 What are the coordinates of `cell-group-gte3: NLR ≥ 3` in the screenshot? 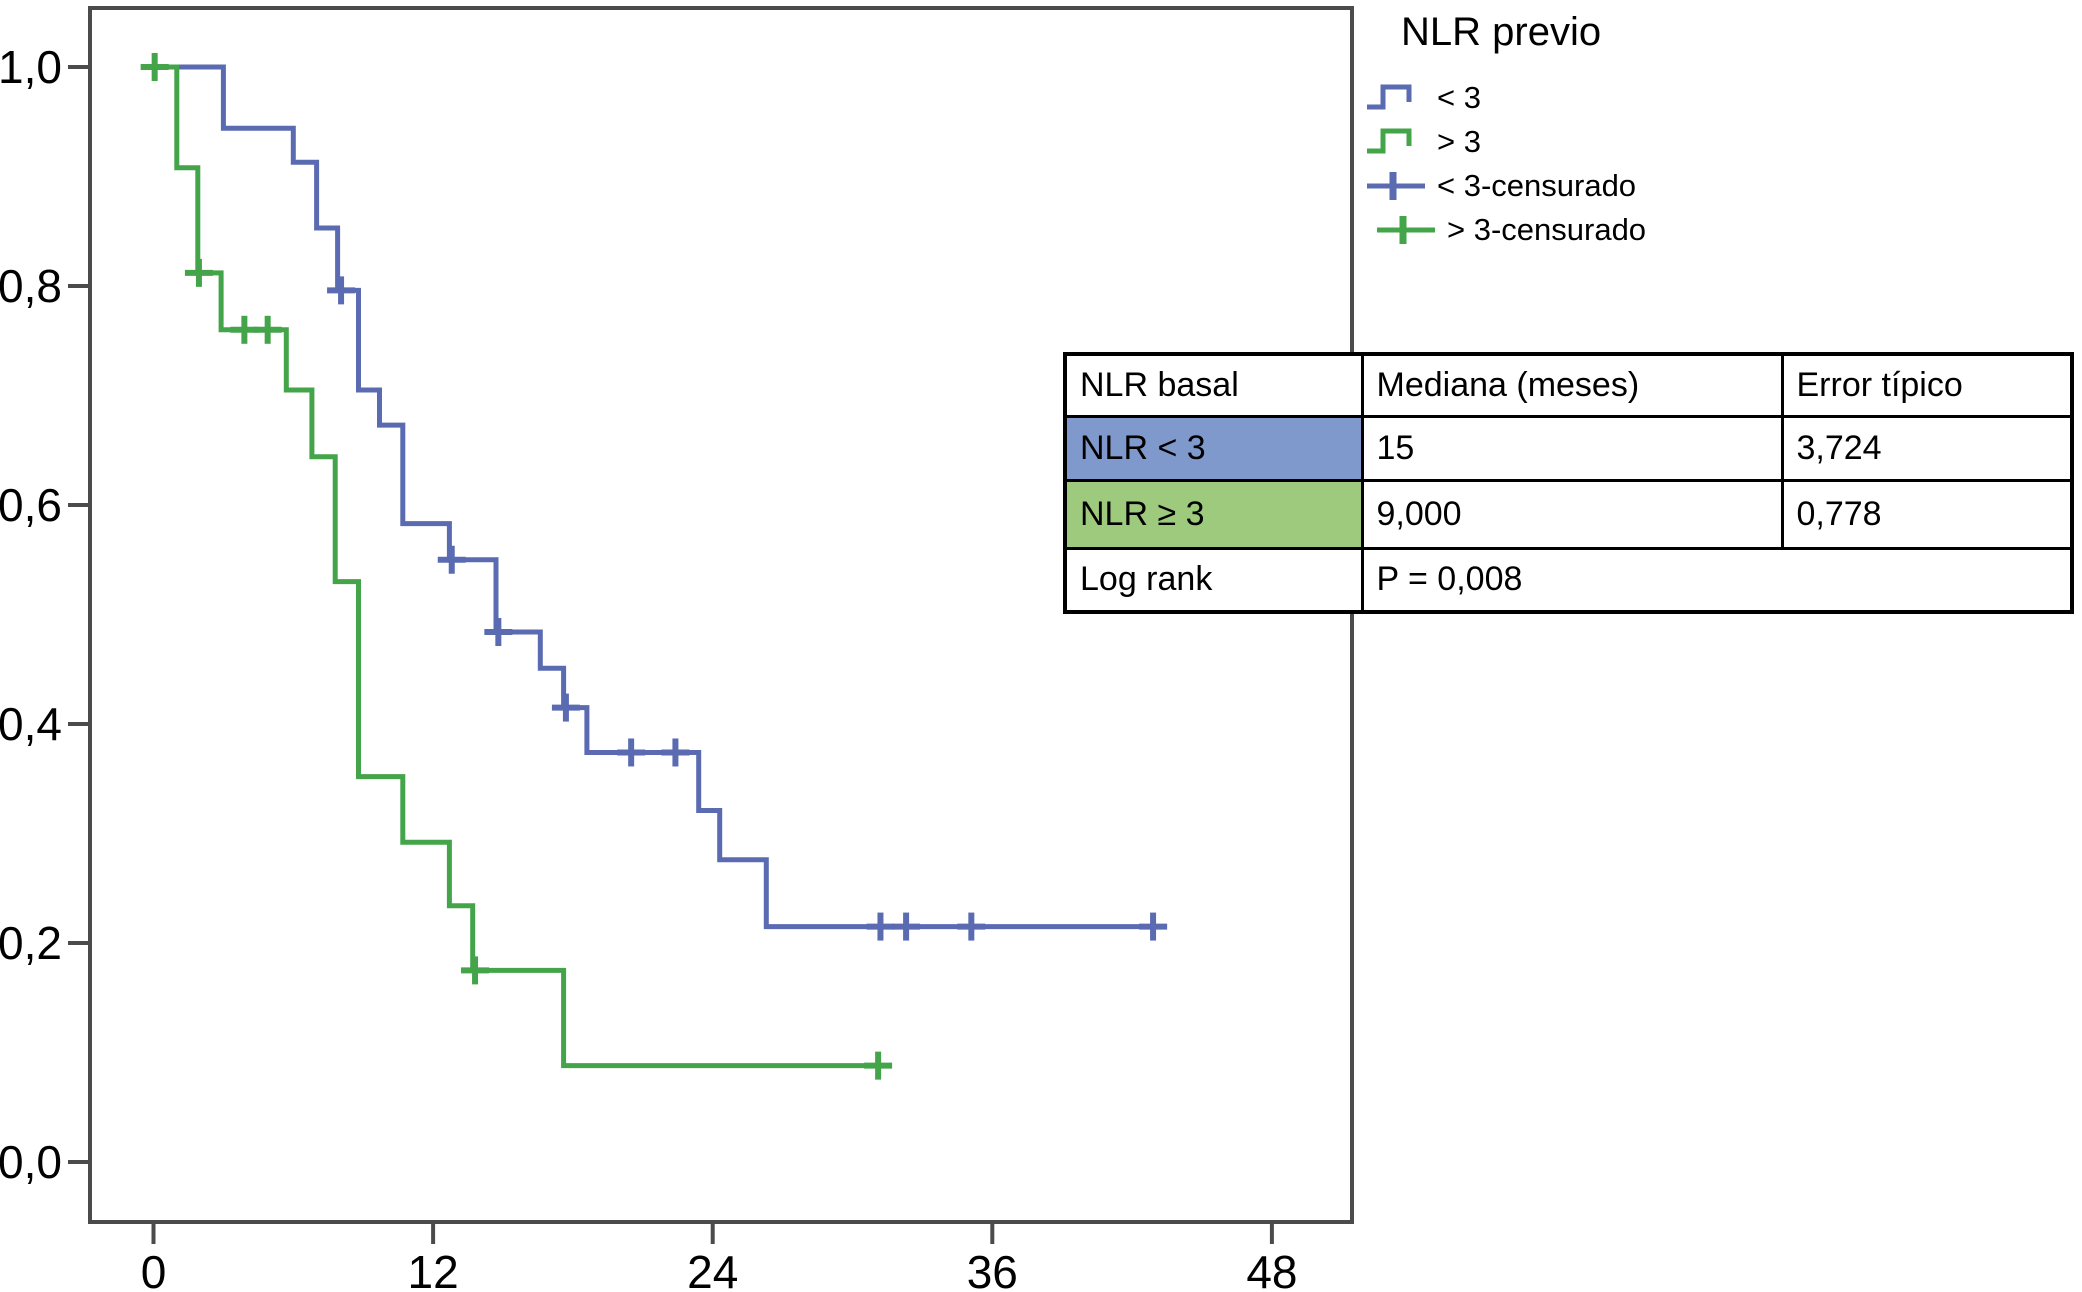 It's located at (1213, 514).